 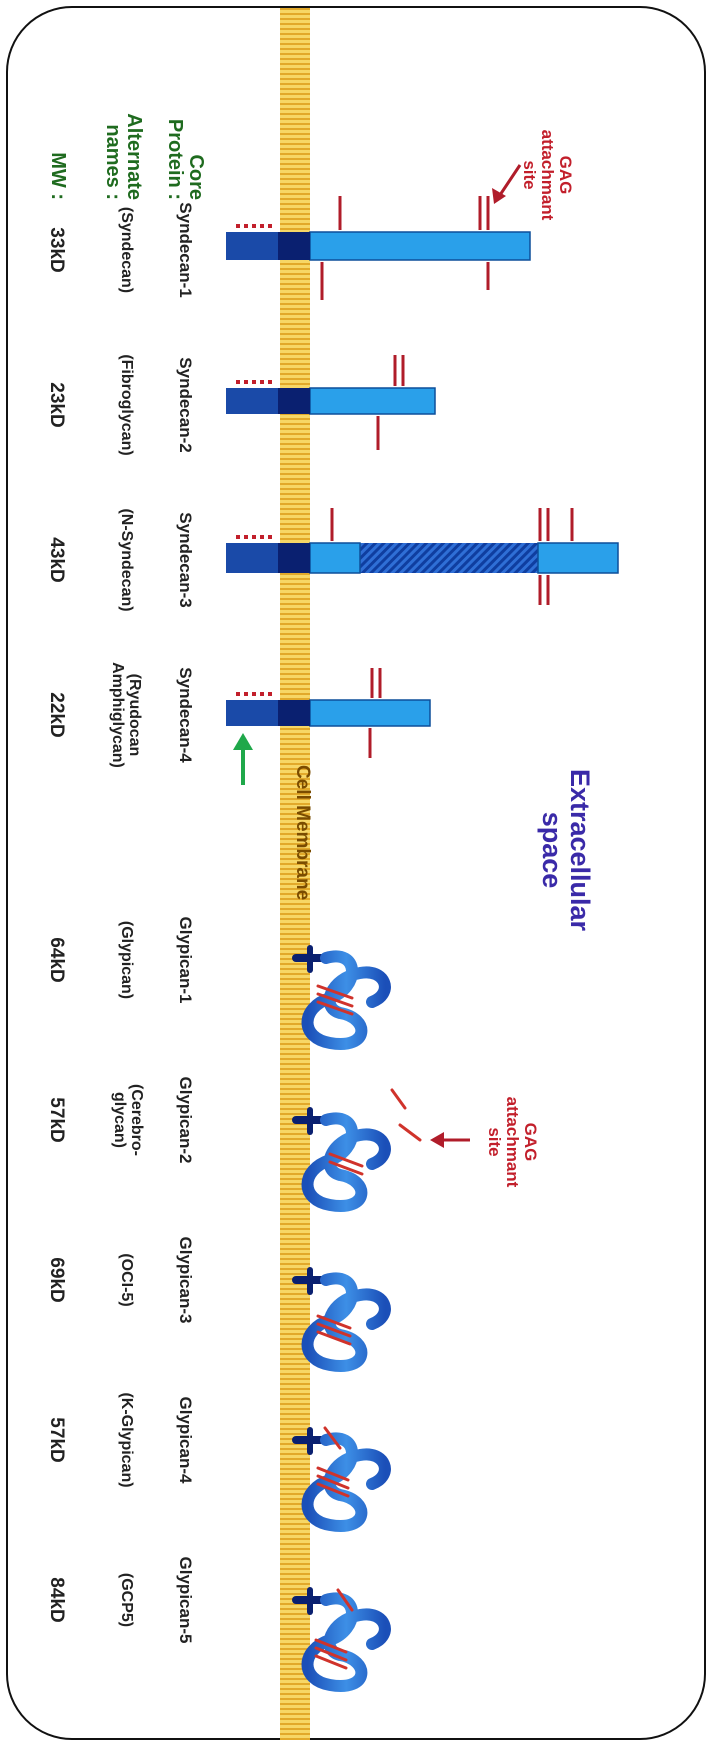 What do you see at coordinates (126, 960) in the screenshot?
I see `glypican-1-alt: (Glypican)` at bounding box center [126, 960].